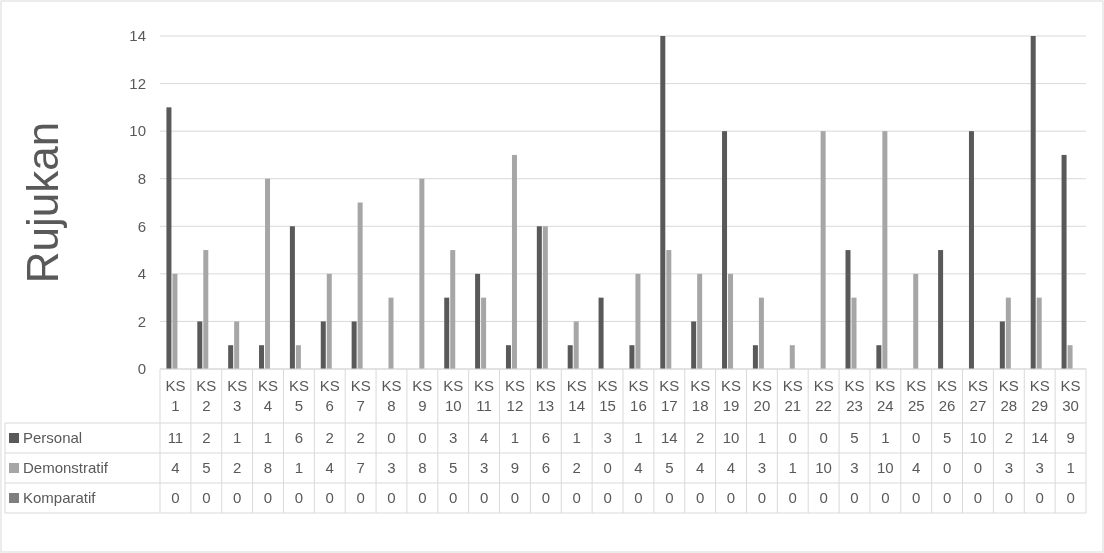 This screenshot has width=1104, height=553. Describe the element at coordinates (1008, 395) in the screenshot. I see `x-tick-label: KS 28` at that location.